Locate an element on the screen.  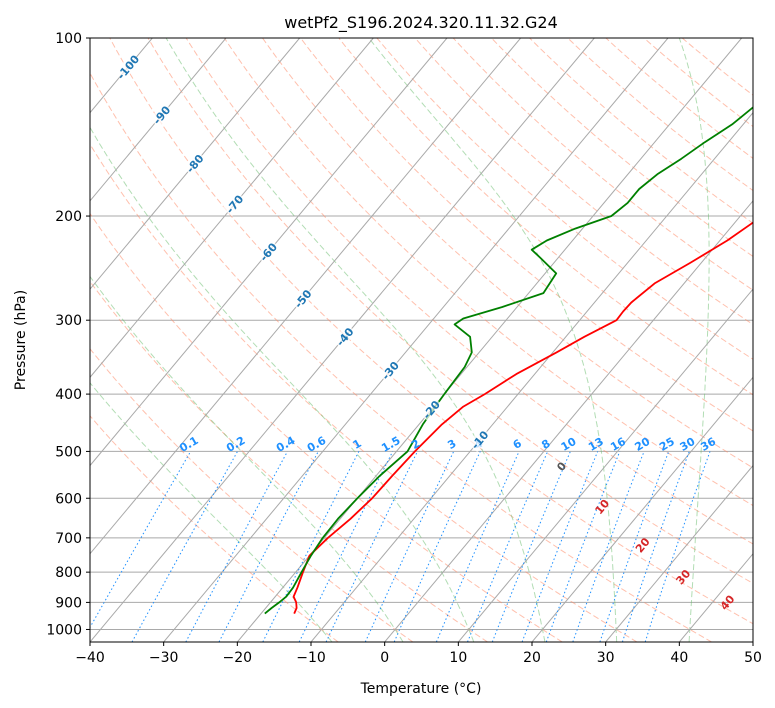
x-tick-label: −10 is located at coordinates (311, 658).